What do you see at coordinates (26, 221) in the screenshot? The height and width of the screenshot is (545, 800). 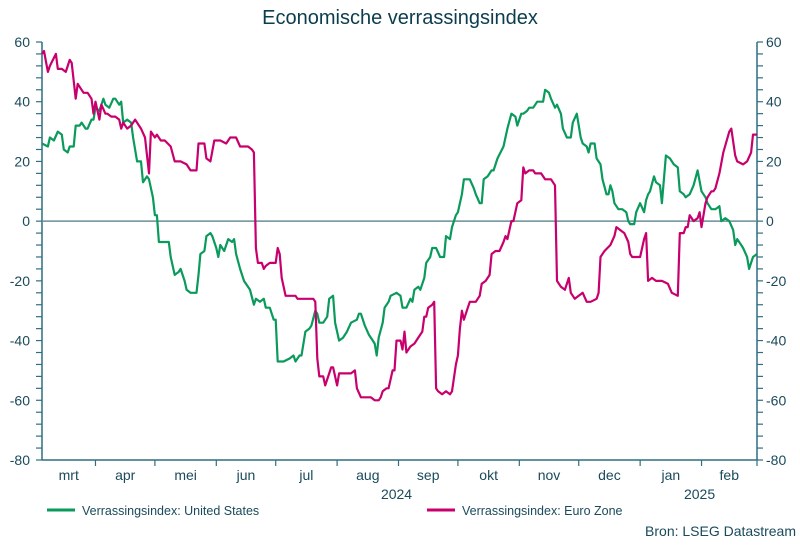 I see `y-tick-label-left: 0` at bounding box center [26, 221].